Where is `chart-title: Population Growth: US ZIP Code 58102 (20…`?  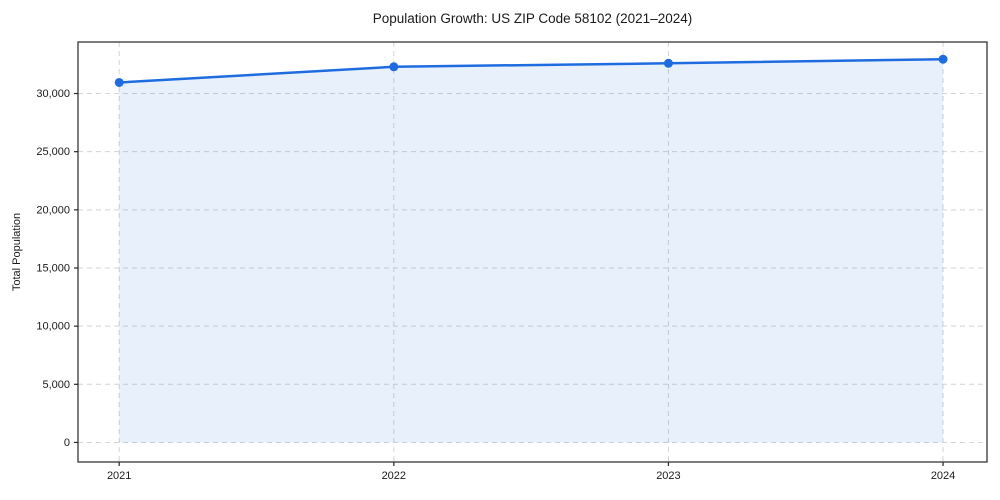 chart-title: Population Growth: US ZIP Code 58102 (20… is located at coordinates (532, 18).